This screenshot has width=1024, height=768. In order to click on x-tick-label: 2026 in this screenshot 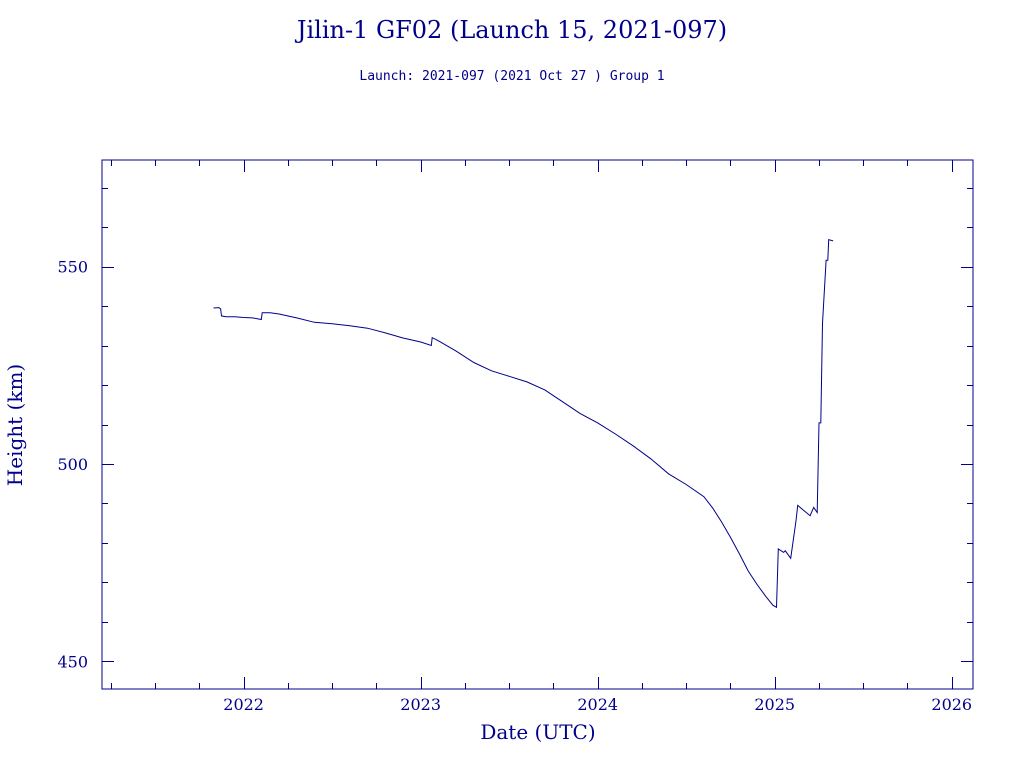, I will do `click(951, 704)`.